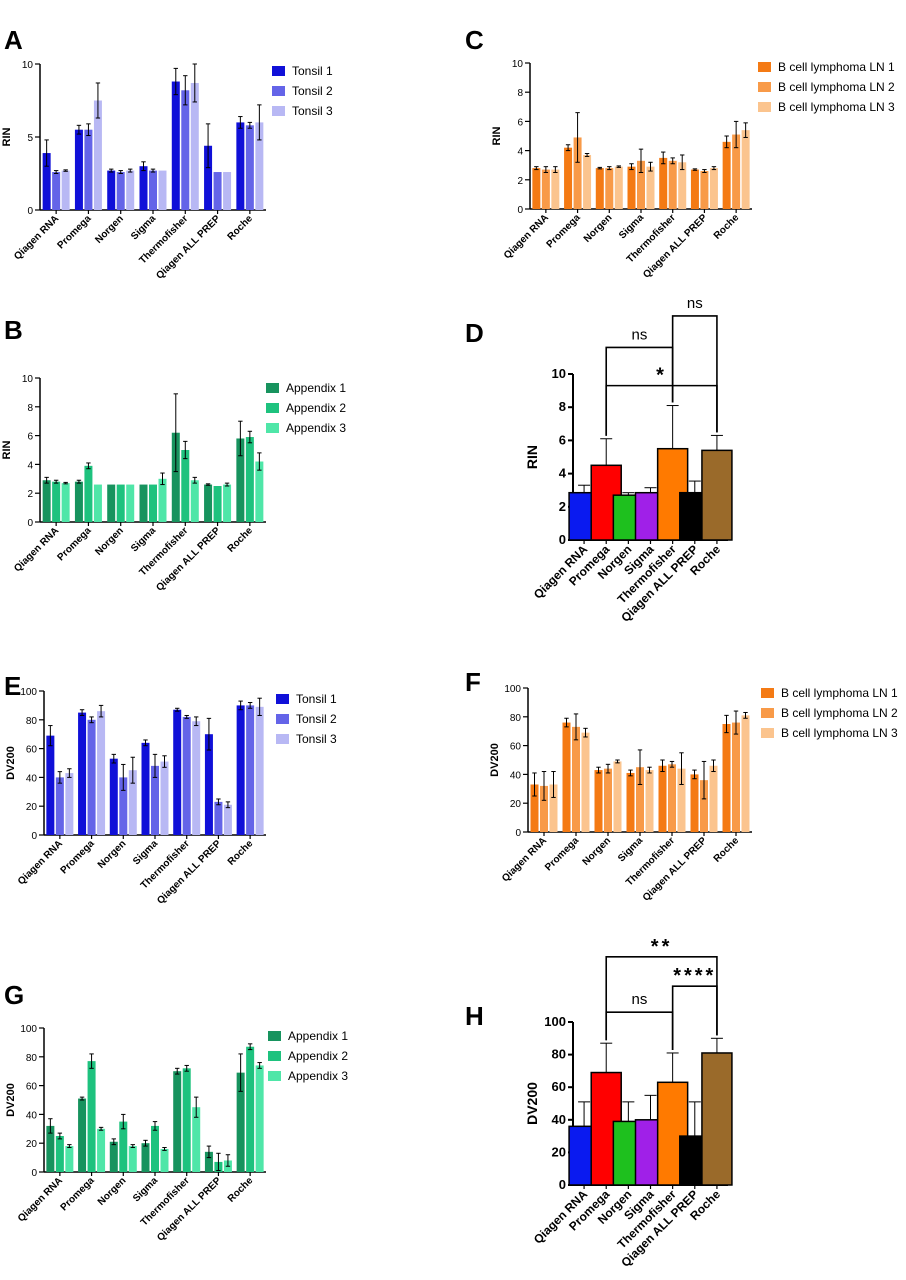 The height and width of the screenshot is (1280, 906). What do you see at coordinates (474, 40) in the screenshot?
I see `panel-letter: C` at bounding box center [474, 40].